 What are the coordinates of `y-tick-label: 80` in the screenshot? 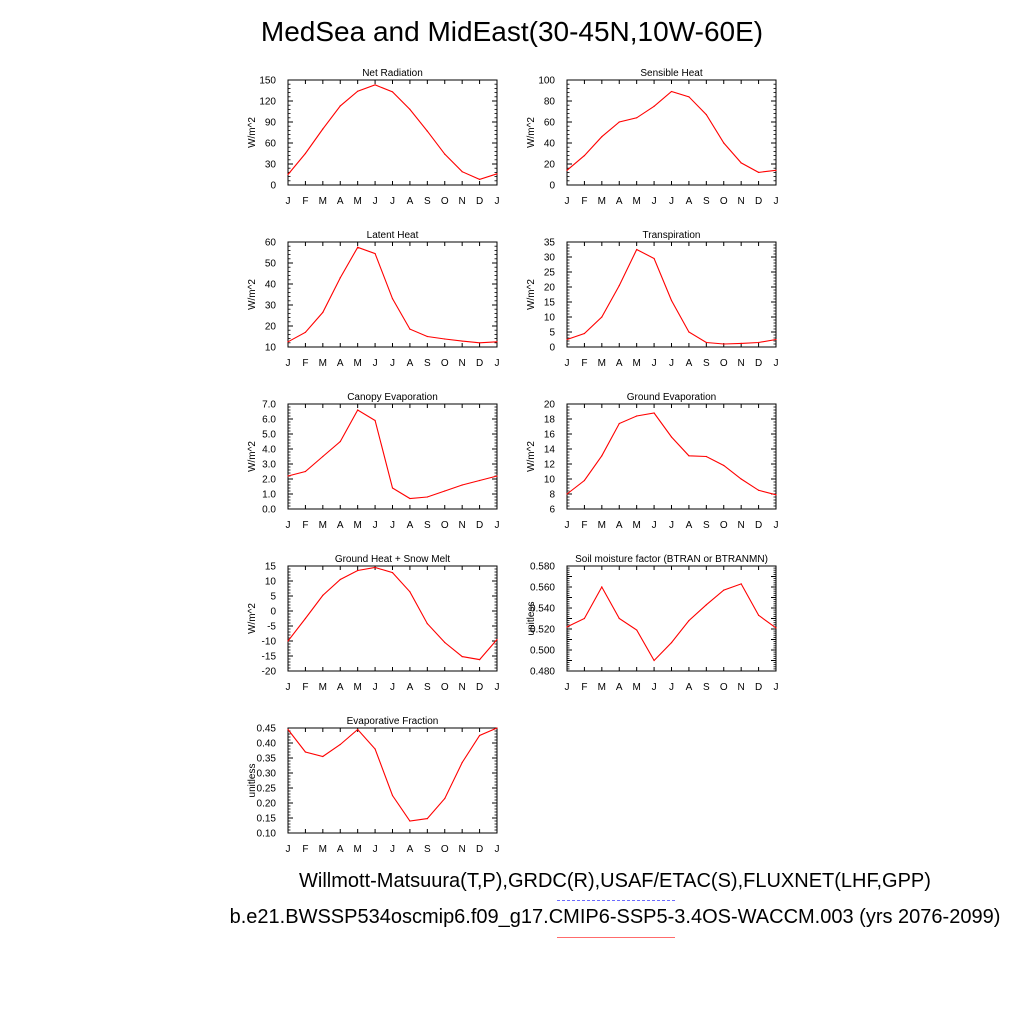 It's located at (550, 102).